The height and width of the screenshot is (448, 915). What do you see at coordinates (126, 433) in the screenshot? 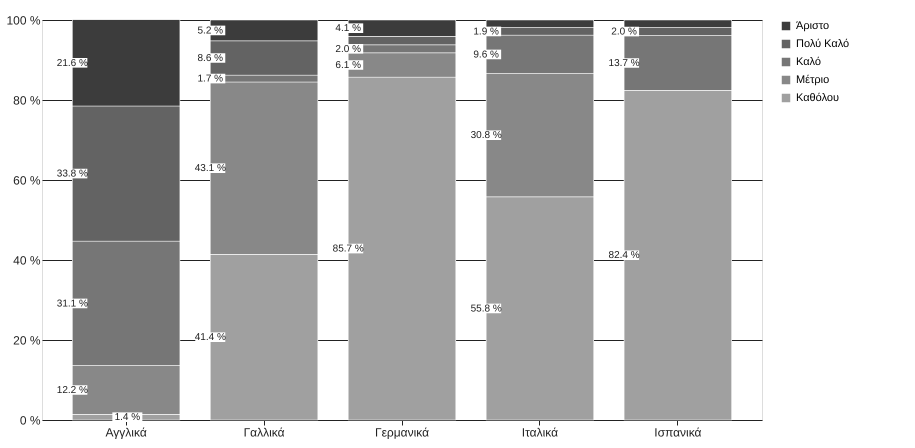
I see `x-tick-label: Αγγλικά` at bounding box center [126, 433].